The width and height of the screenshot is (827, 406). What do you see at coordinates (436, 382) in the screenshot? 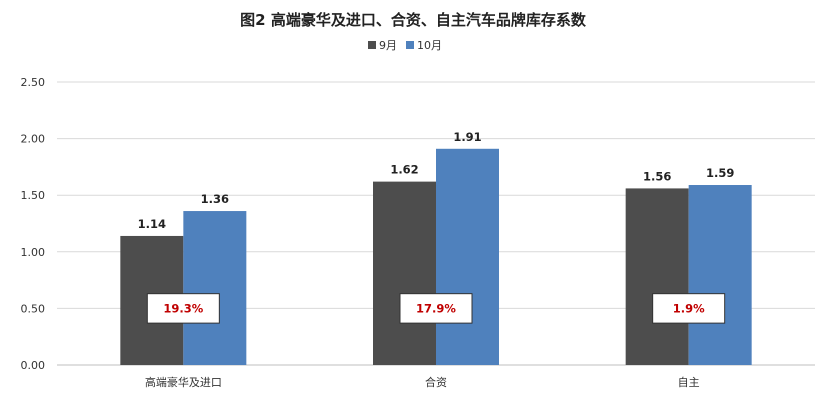
I see `category-label: 合资` at bounding box center [436, 382].